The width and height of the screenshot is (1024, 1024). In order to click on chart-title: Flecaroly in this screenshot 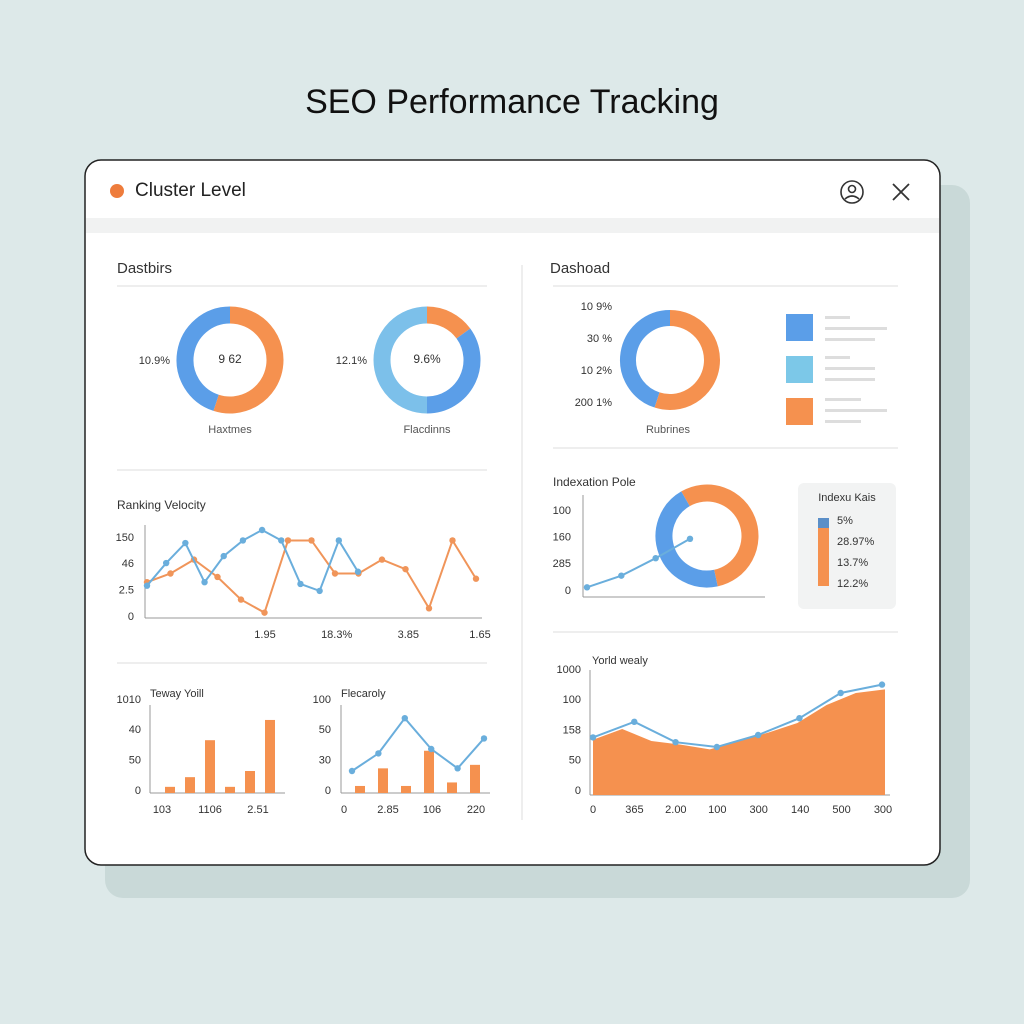, I will do `click(363, 694)`.